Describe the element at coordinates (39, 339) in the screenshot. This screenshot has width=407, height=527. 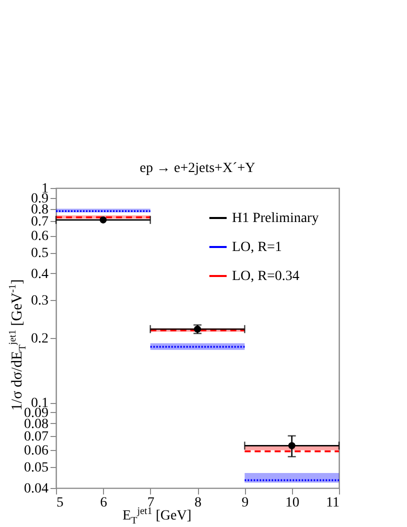
I see `y-tick-label: 0.2` at that location.